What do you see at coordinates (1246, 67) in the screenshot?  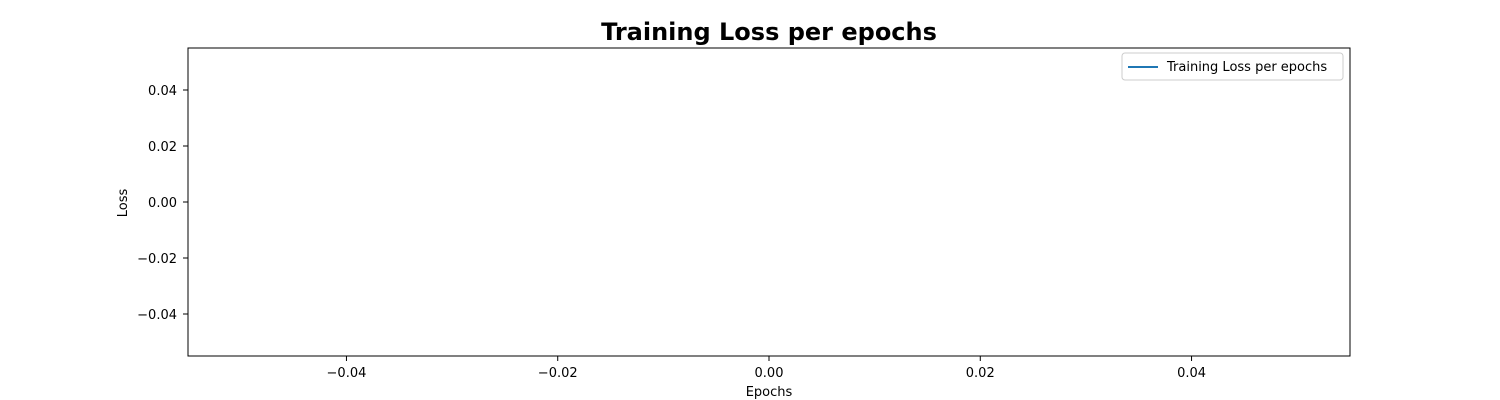 I see `legend-entry-label: Training Loss per epochs` at bounding box center [1246, 67].